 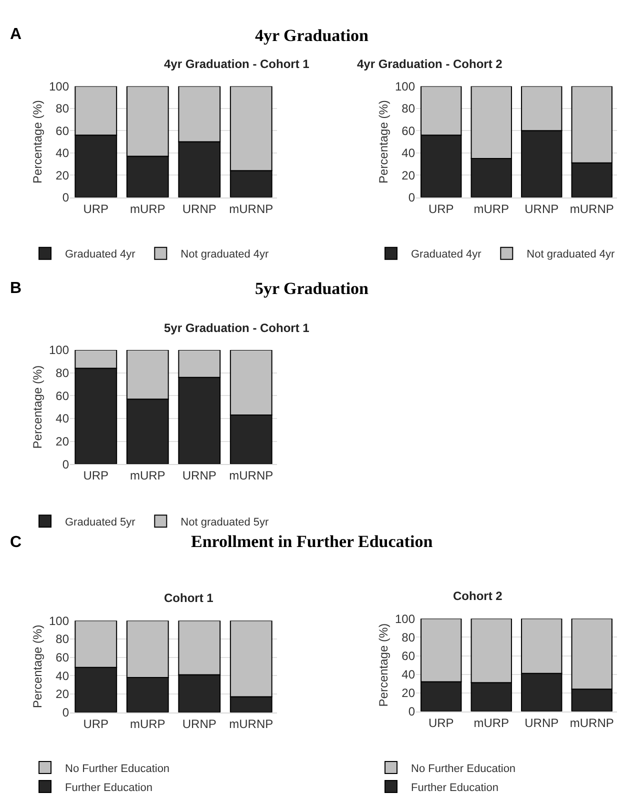 I want to click on legend-label: Not graduated 5yr, so click(x=225, y=522).